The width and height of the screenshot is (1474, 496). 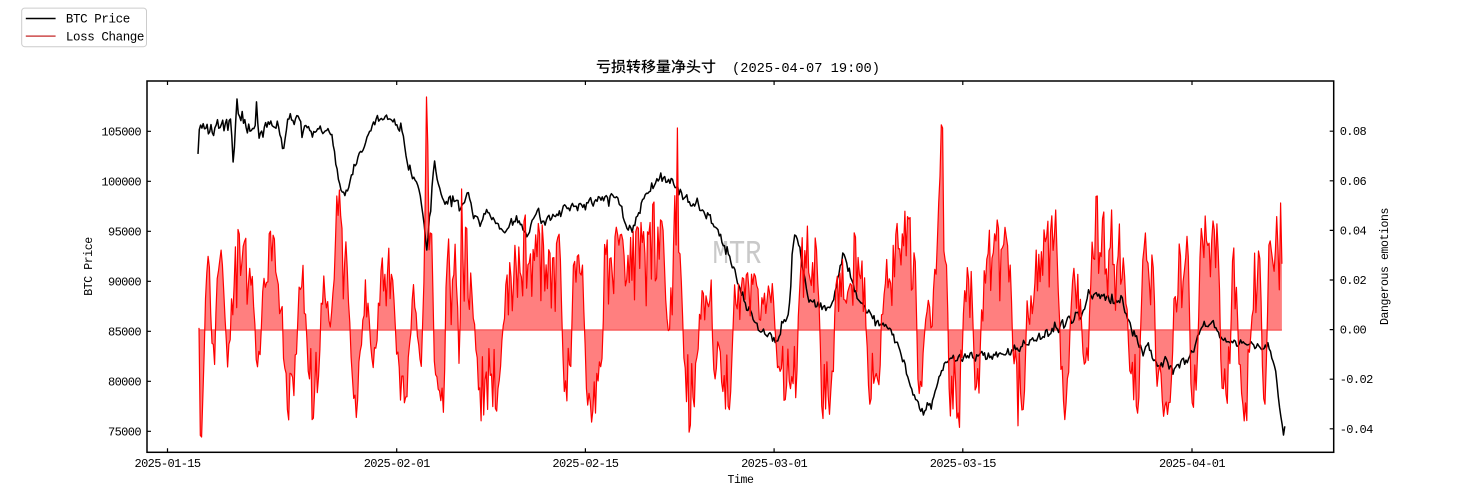 I want to click on svg-text: 100000, so click(x=121, y=182).